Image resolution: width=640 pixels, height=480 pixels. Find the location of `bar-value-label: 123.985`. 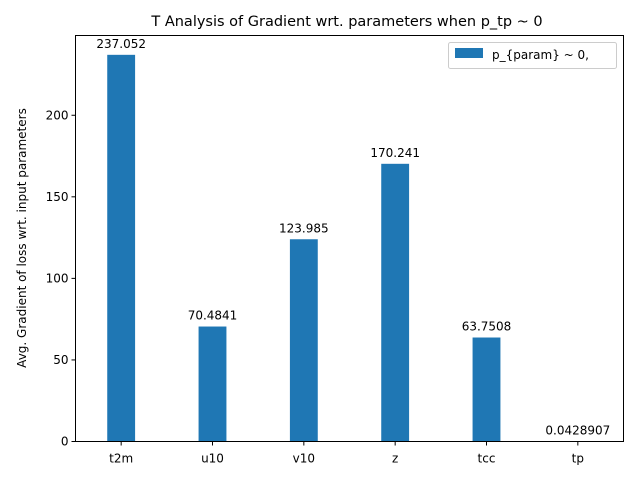

bar-value-label: 123.985 is located at coordinates (304, 228).